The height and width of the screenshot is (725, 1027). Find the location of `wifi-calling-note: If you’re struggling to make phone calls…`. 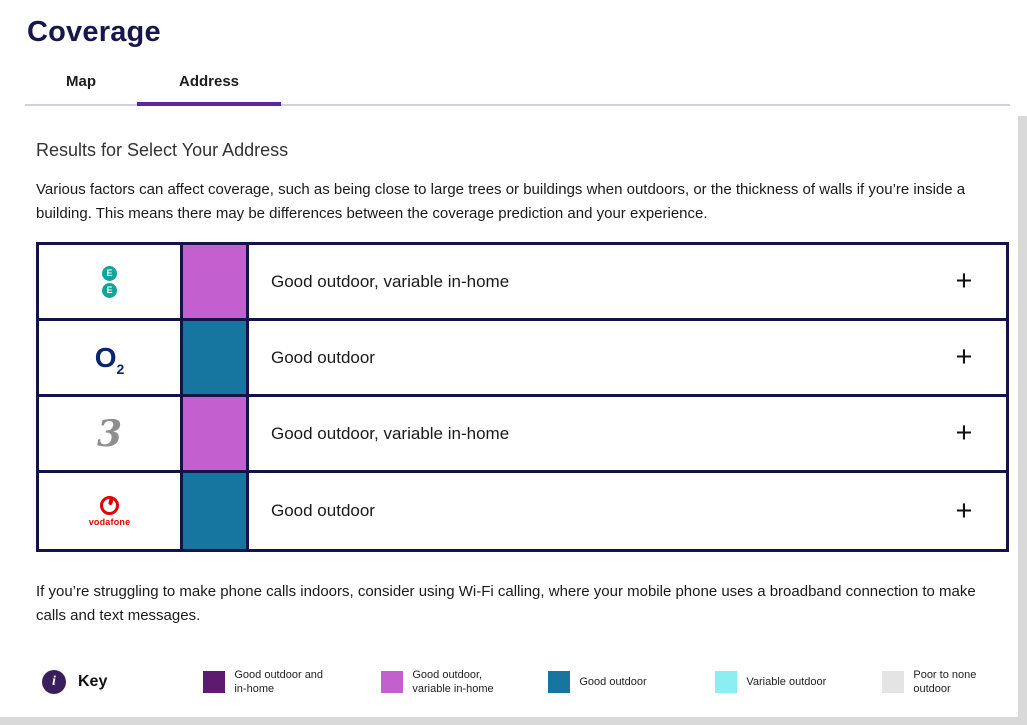

wifi-calling-note: If you’re struggling to make phone calls… is located at coordinates (506, 603).